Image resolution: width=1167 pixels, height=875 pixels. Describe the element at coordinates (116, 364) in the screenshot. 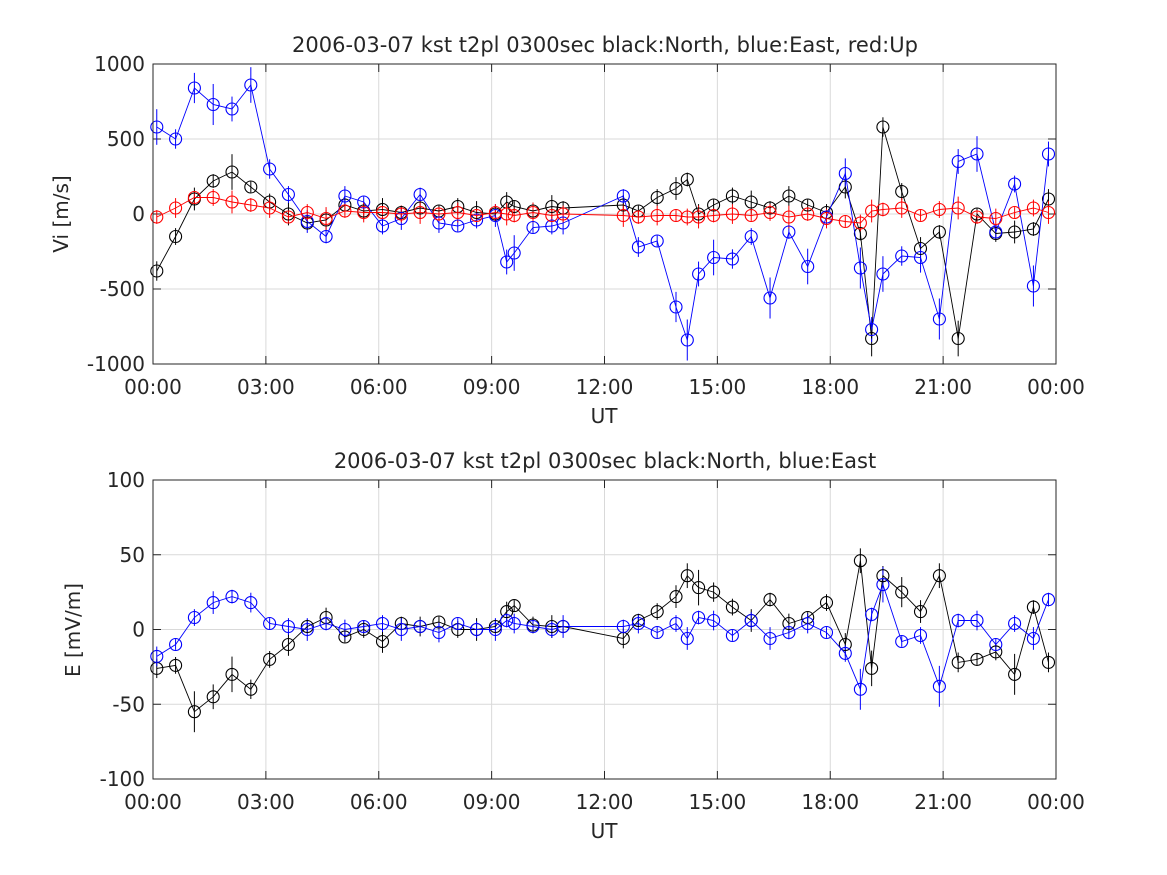

I see `velocity-y-tick-label: -1000` at that location.